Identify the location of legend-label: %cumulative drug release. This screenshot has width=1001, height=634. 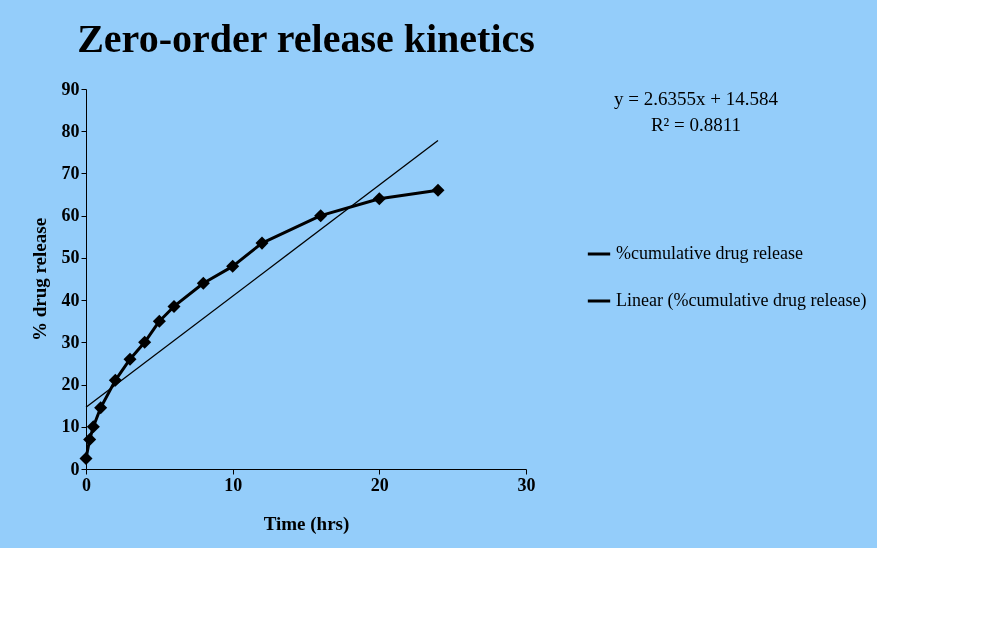
(709, 253).